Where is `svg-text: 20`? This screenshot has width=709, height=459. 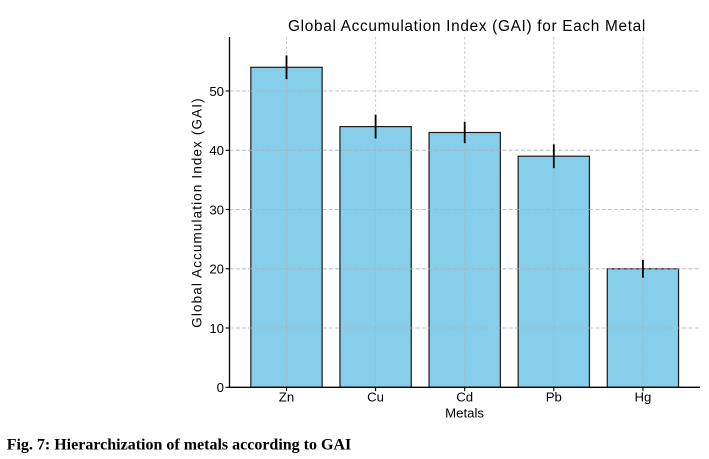
svg-text: 20 is located at coordinates (216, 269).